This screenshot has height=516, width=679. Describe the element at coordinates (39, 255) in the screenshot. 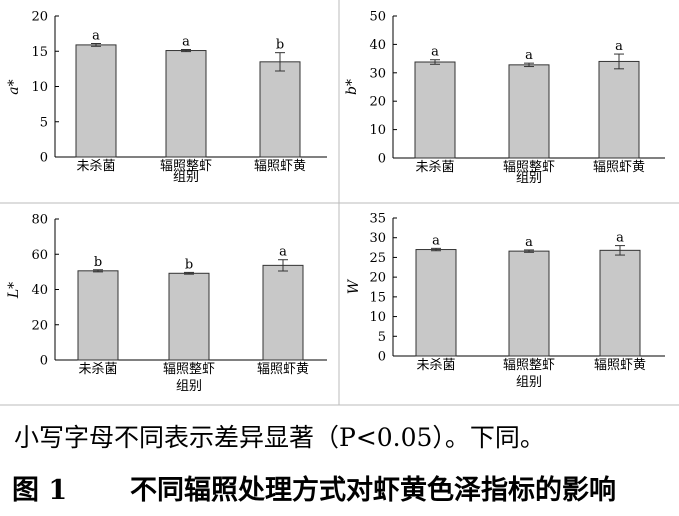

I see `y-tick-label: 60` at that location.